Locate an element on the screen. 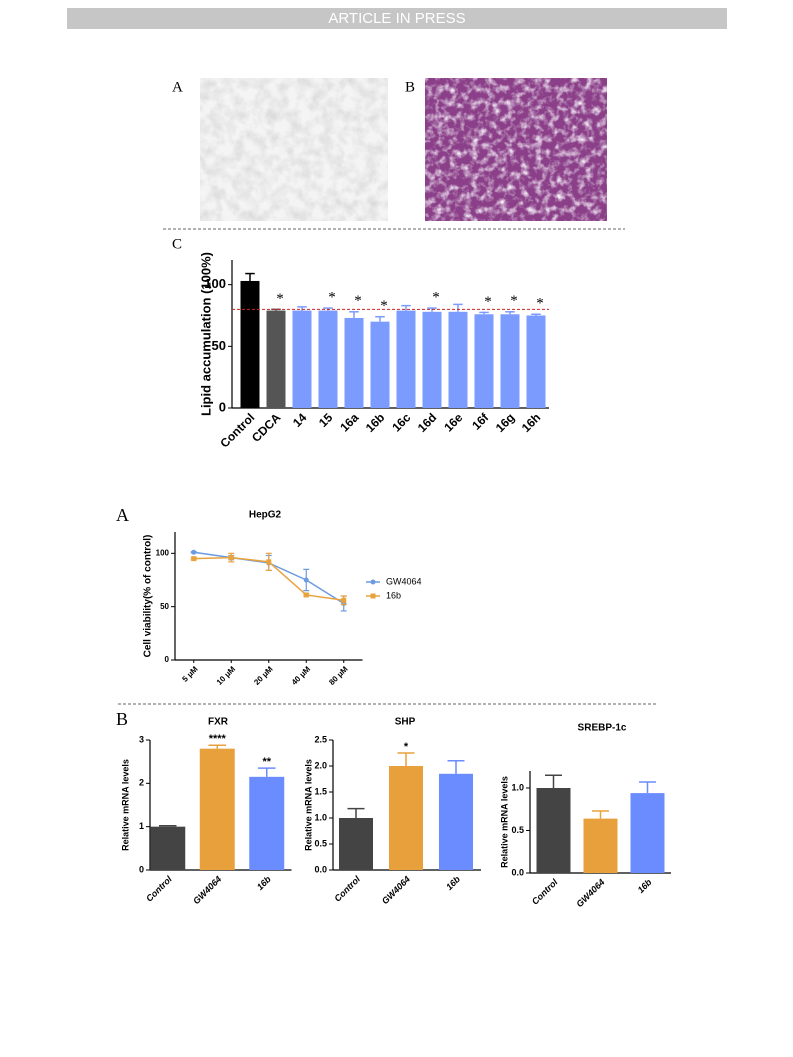  chart-title: SHP is located at coordinates (405, 722).